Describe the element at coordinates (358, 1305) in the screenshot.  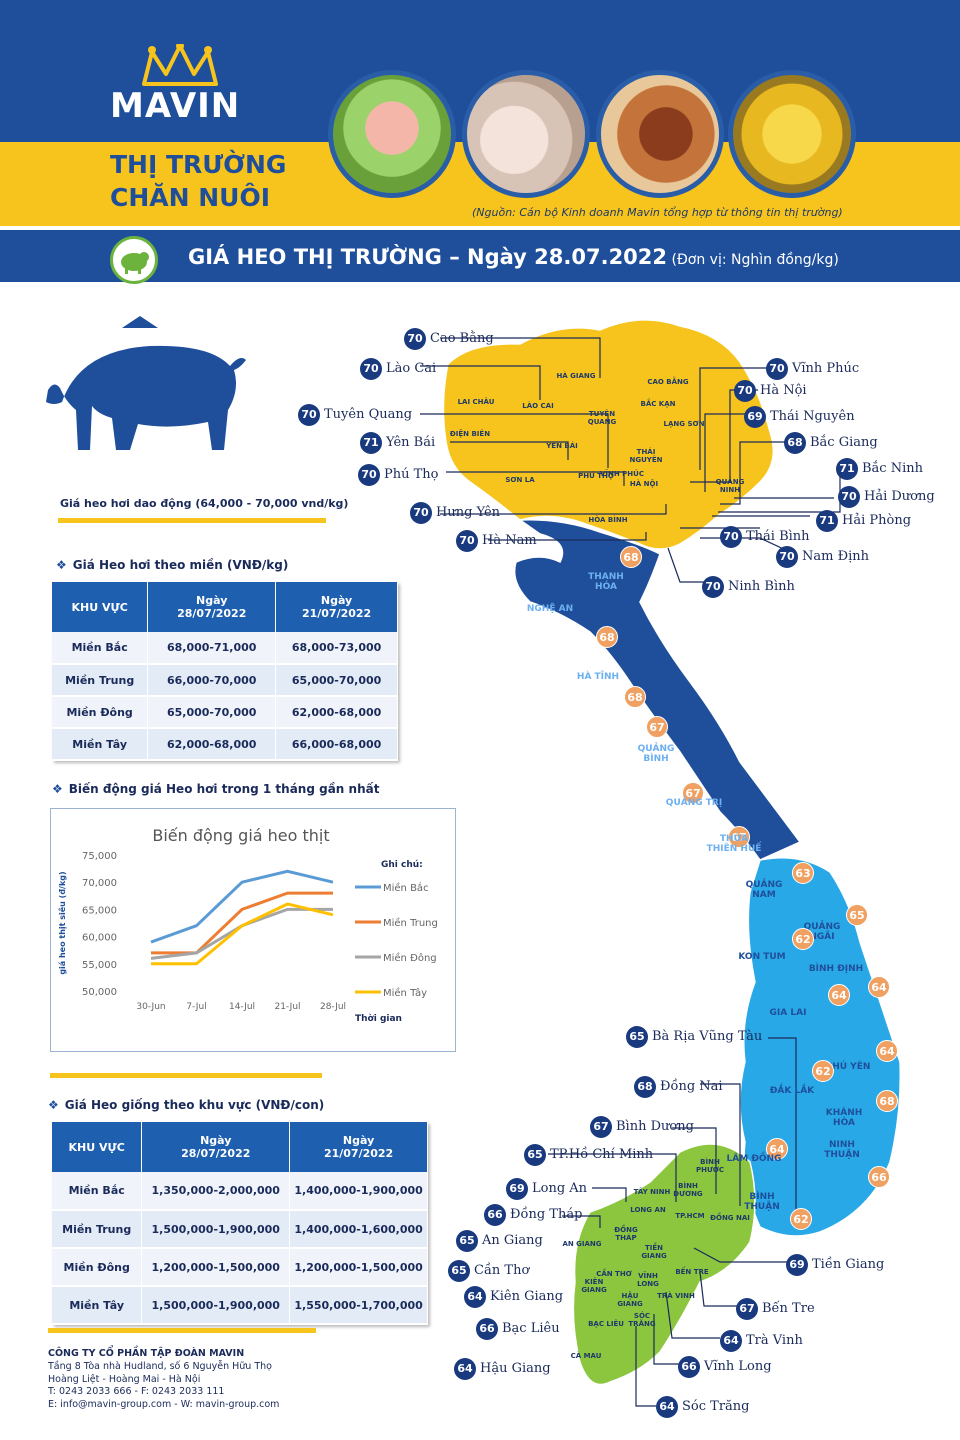
I see `table-cell: 1,550,000-1,700,000` at that location.